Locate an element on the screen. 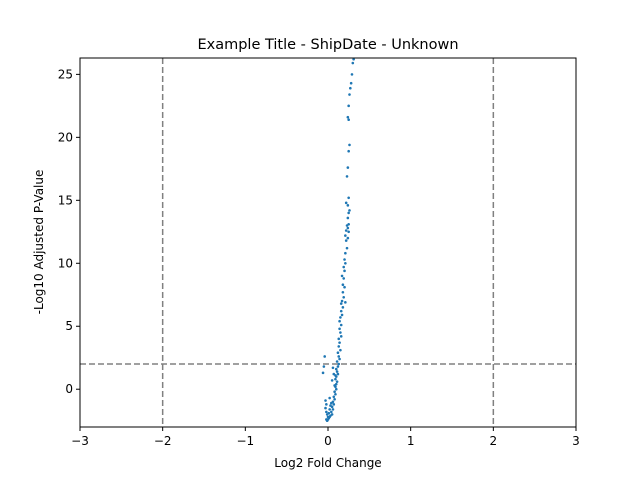  x-axis-ticks: −3 −2 −1 0 1 2 3 is located at coordinates (325, 437).